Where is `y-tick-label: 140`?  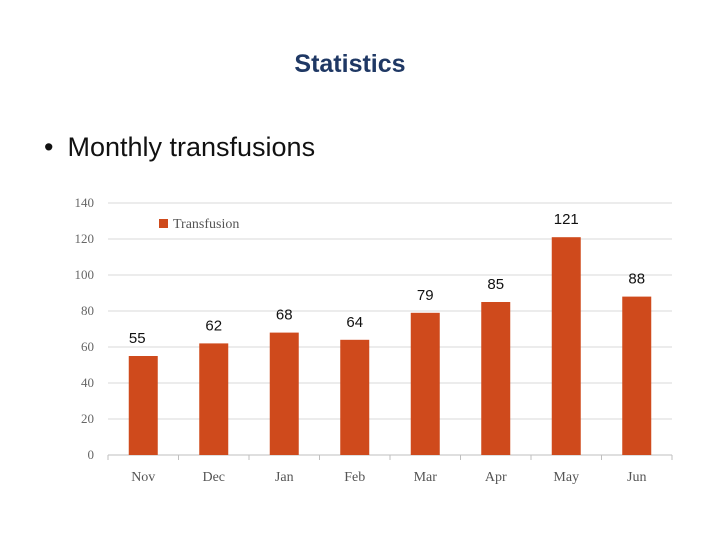
y-tick-label: 140 is located at coordinates (85, 202).